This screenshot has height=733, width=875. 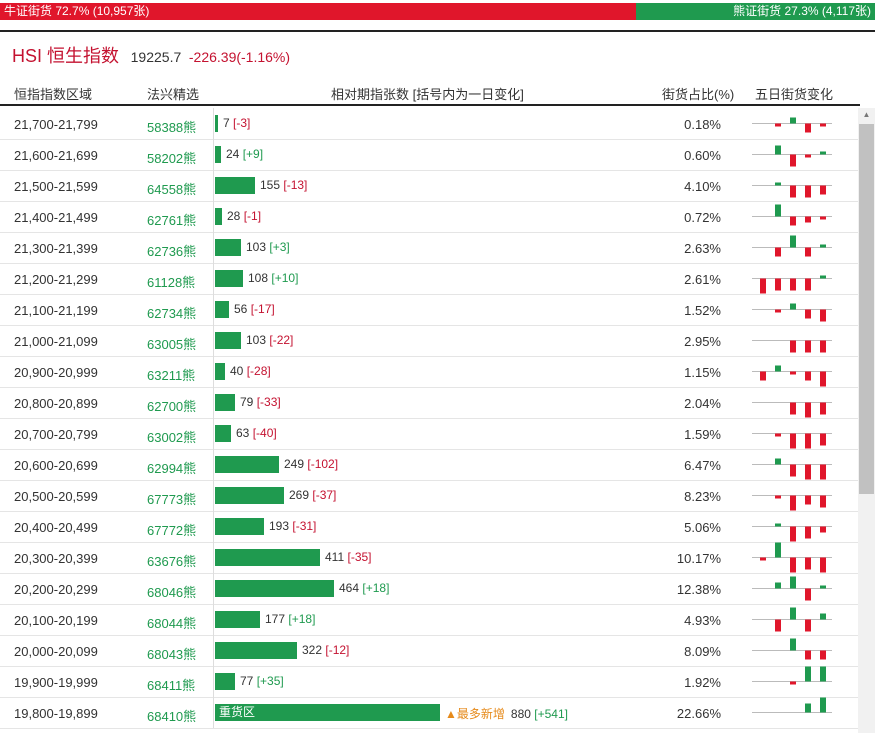 I want to click on divider, so click(x=437, y=31).